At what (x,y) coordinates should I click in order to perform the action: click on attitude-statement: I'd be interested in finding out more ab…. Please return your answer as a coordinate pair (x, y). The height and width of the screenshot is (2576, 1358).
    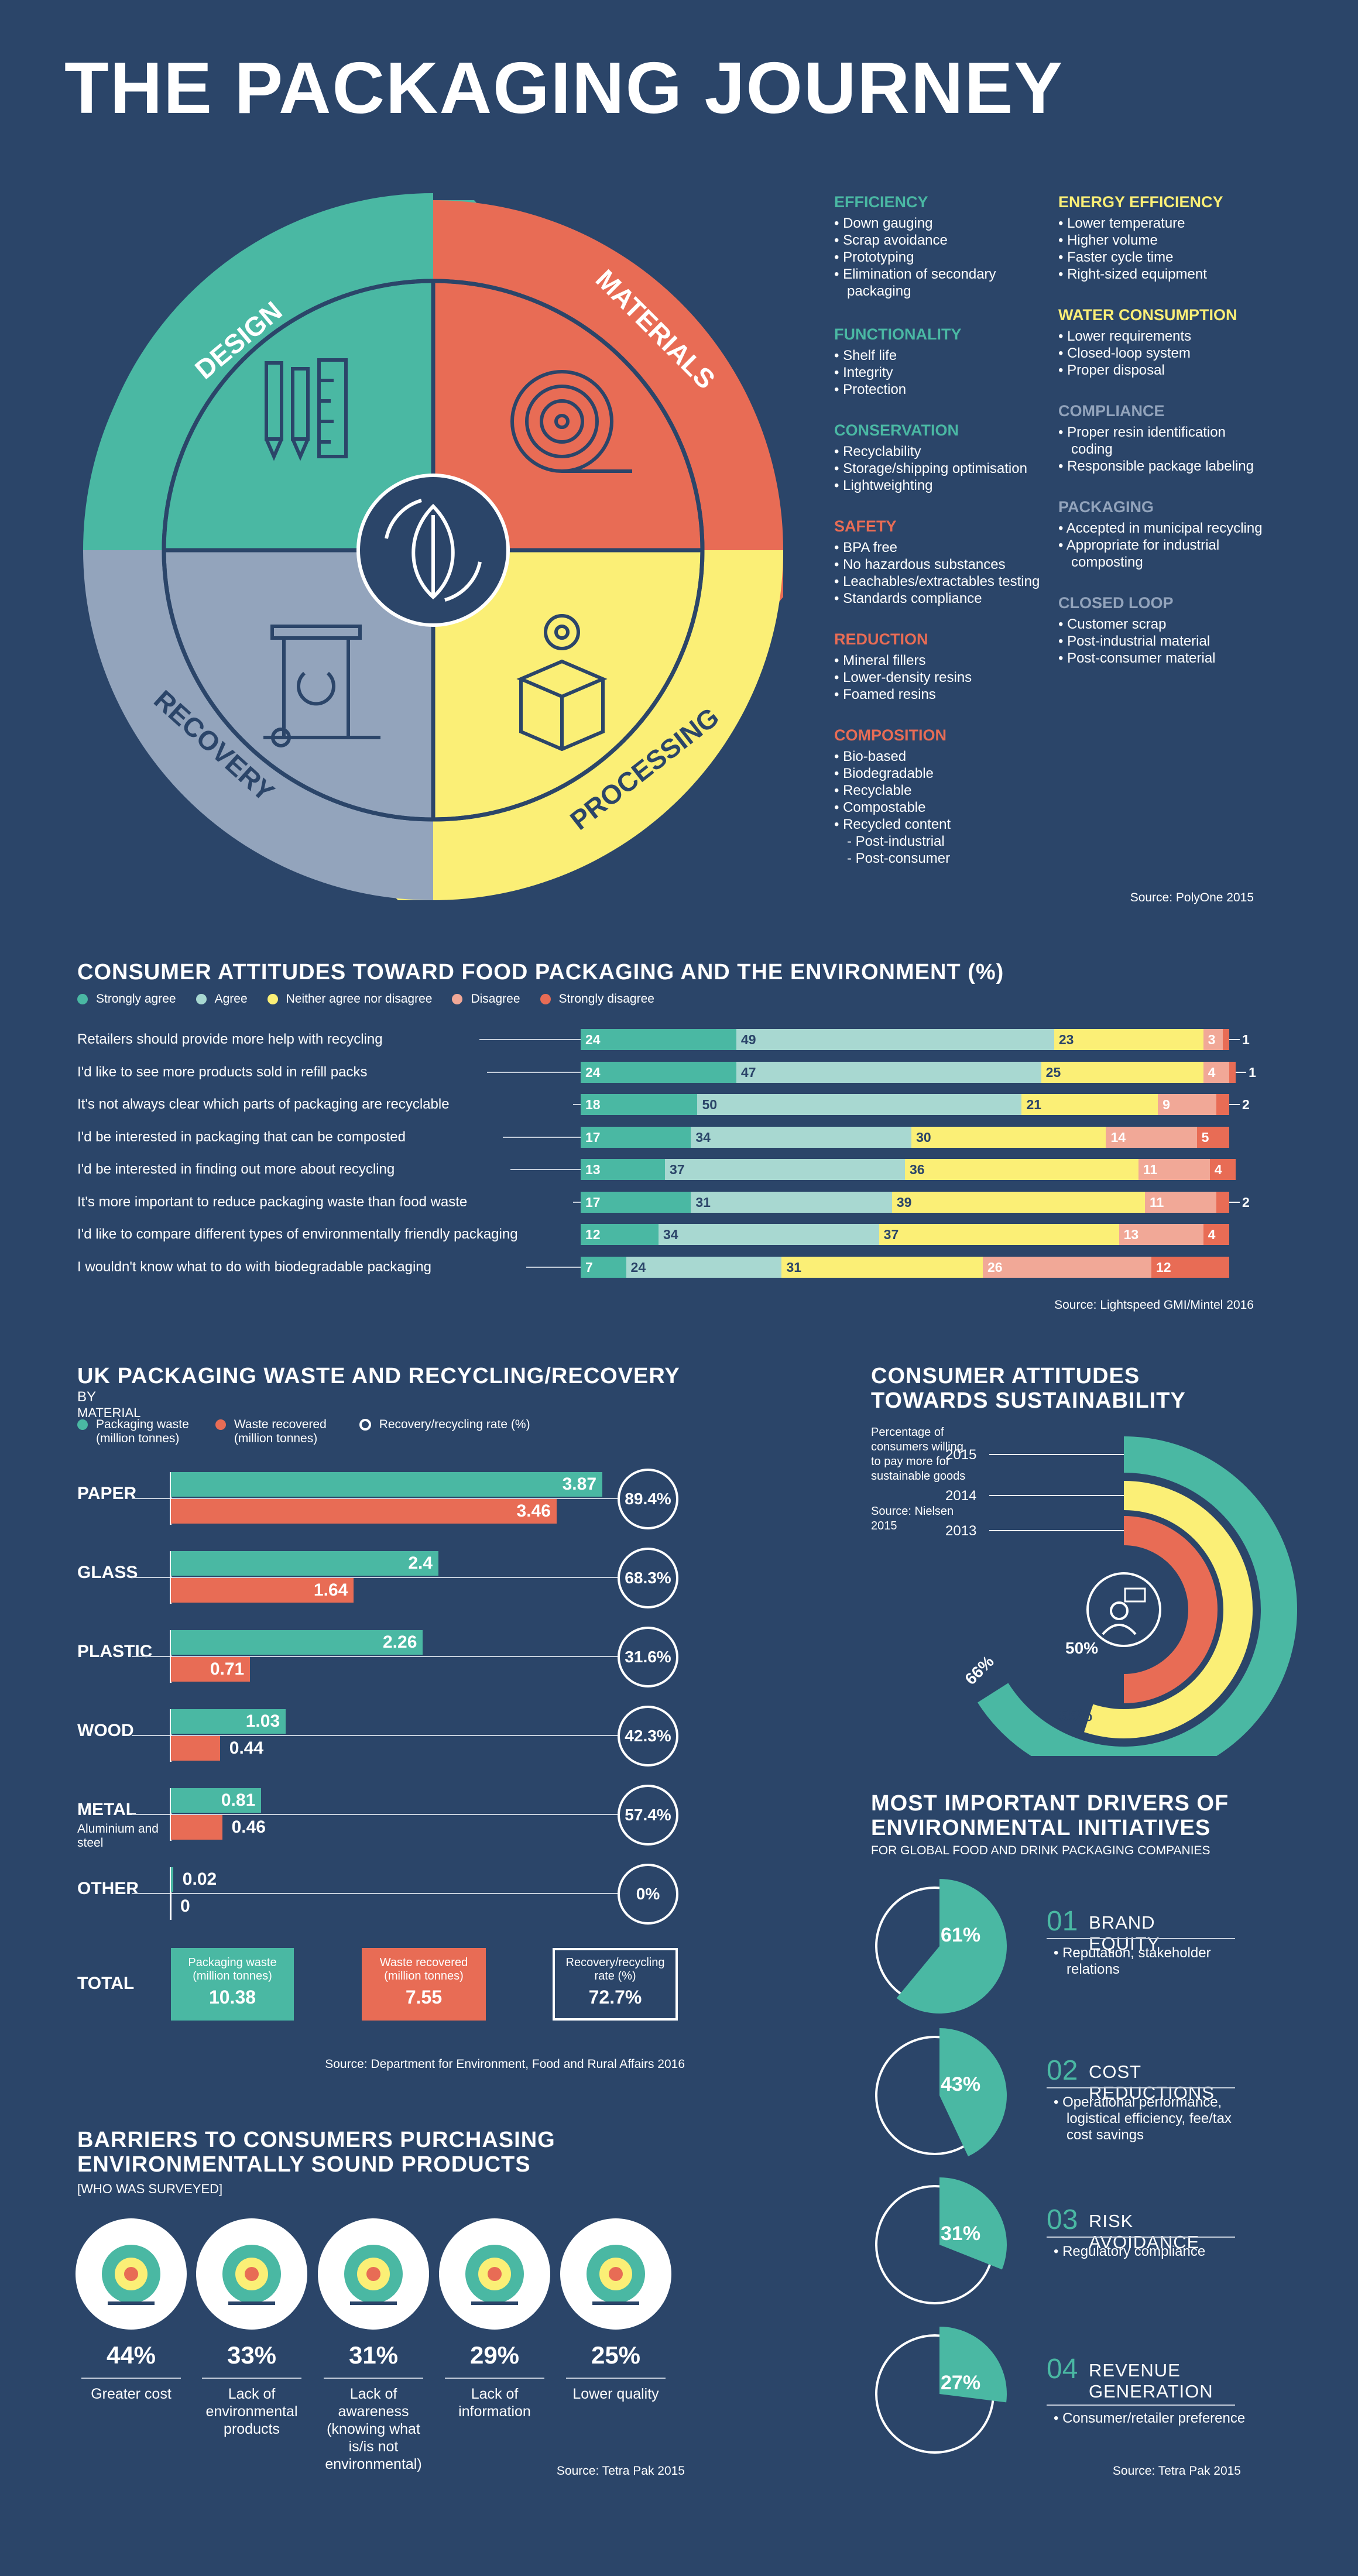
    Looking at the image, I should click on (236, 1169).